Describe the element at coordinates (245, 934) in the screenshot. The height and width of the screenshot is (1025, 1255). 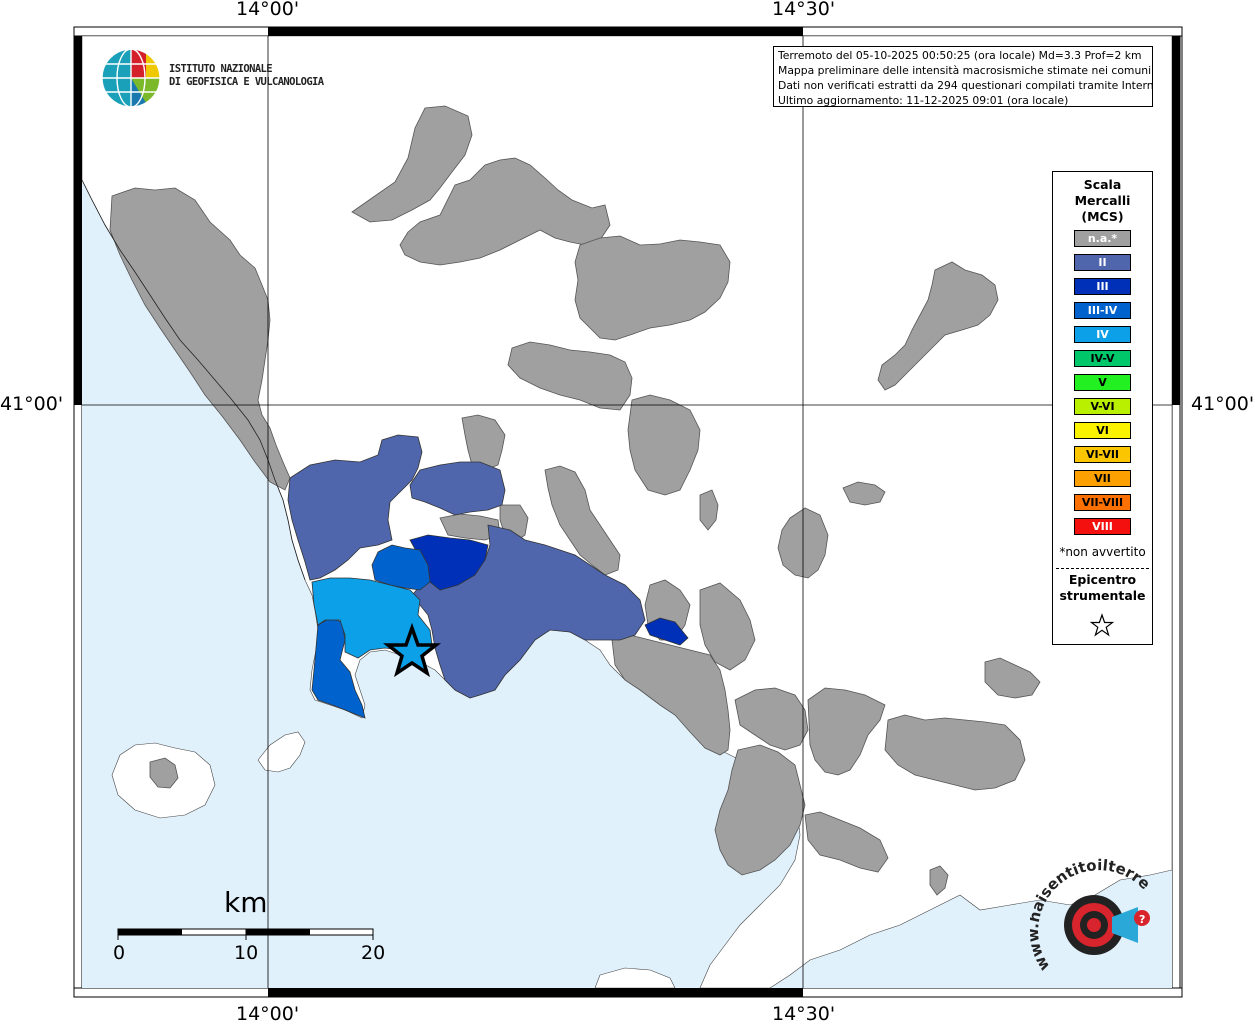
I see `scale-bar` at that location.